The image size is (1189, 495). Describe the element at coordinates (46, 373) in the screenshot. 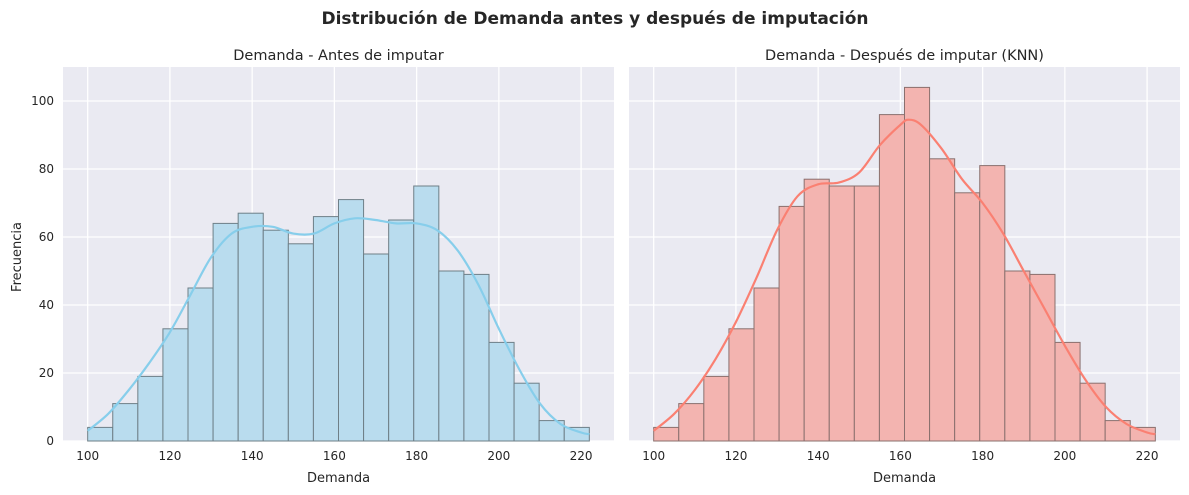

I see `ytick-label: 20` at that location.